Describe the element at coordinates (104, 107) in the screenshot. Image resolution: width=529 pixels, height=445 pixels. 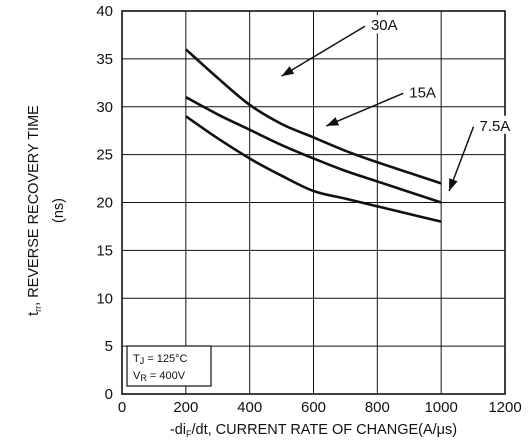
I see `y-tick-label: 30` at that location.